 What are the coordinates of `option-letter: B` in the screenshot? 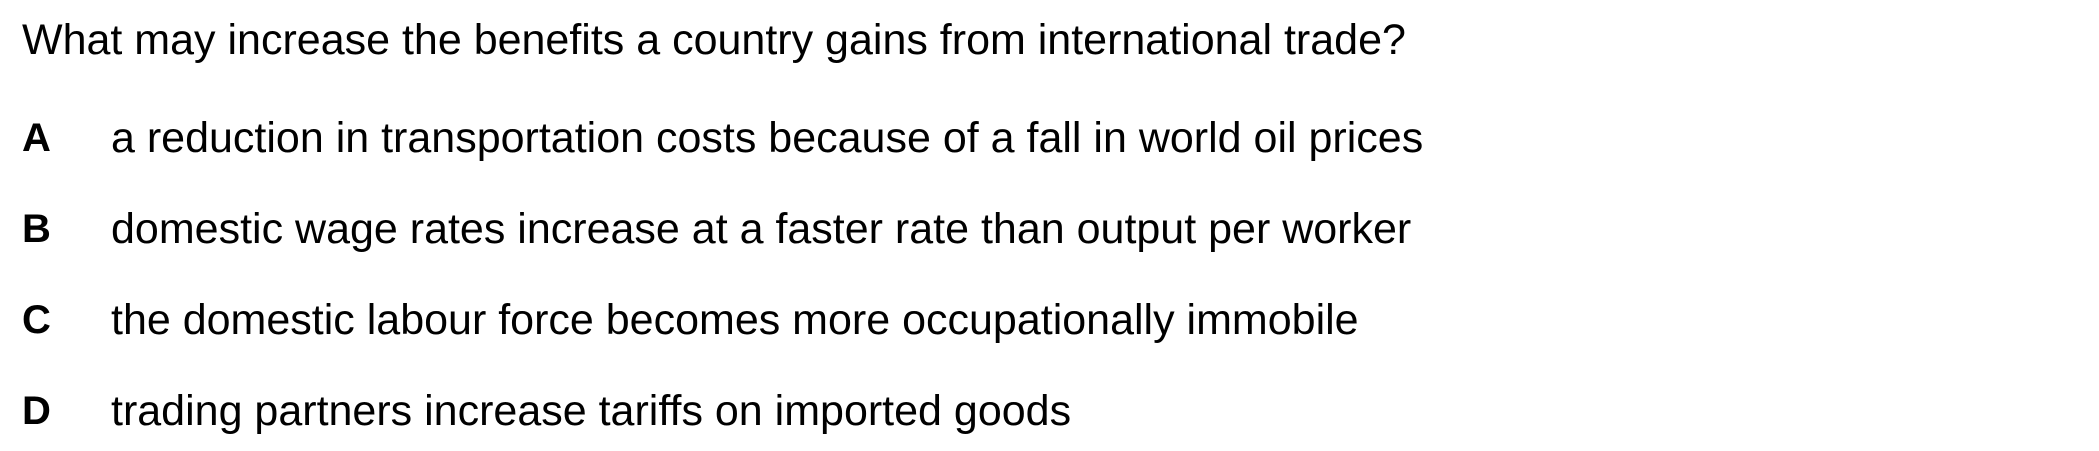 It's located at (36, 228).